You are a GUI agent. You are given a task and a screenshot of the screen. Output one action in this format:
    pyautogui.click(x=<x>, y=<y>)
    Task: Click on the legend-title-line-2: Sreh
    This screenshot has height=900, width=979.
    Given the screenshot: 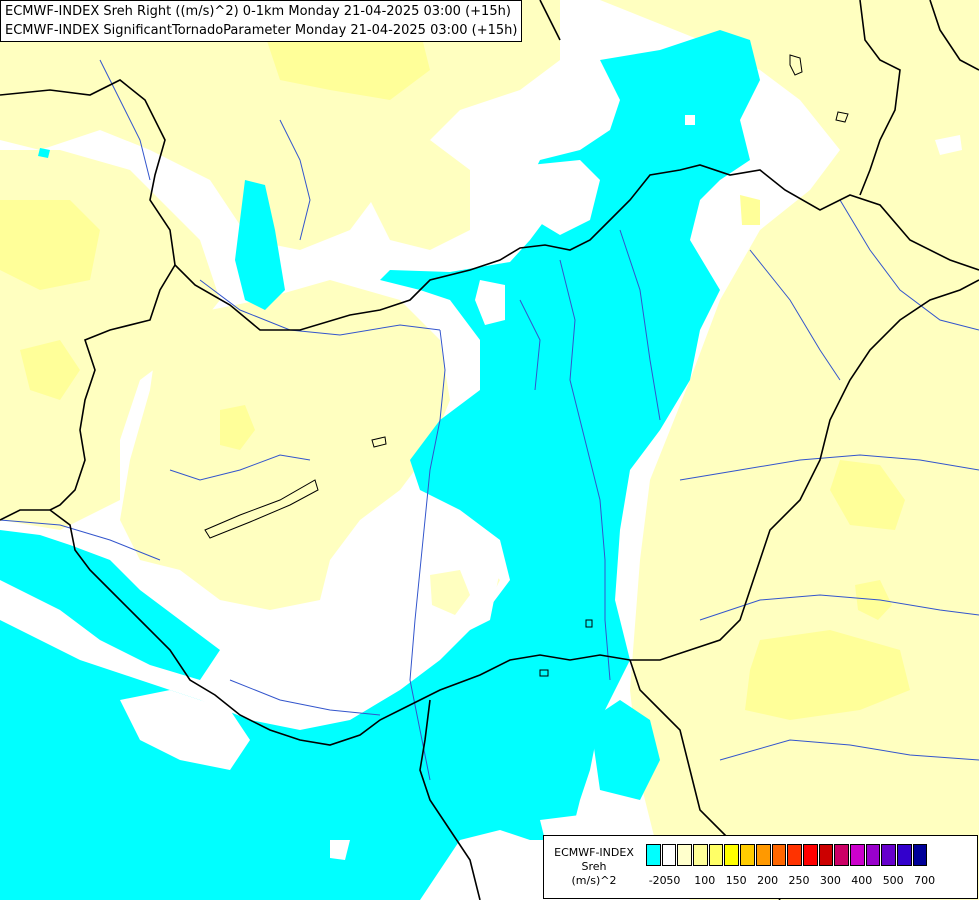 What is the action you would take?
    pyautogui.click(x=594, y=866)
    